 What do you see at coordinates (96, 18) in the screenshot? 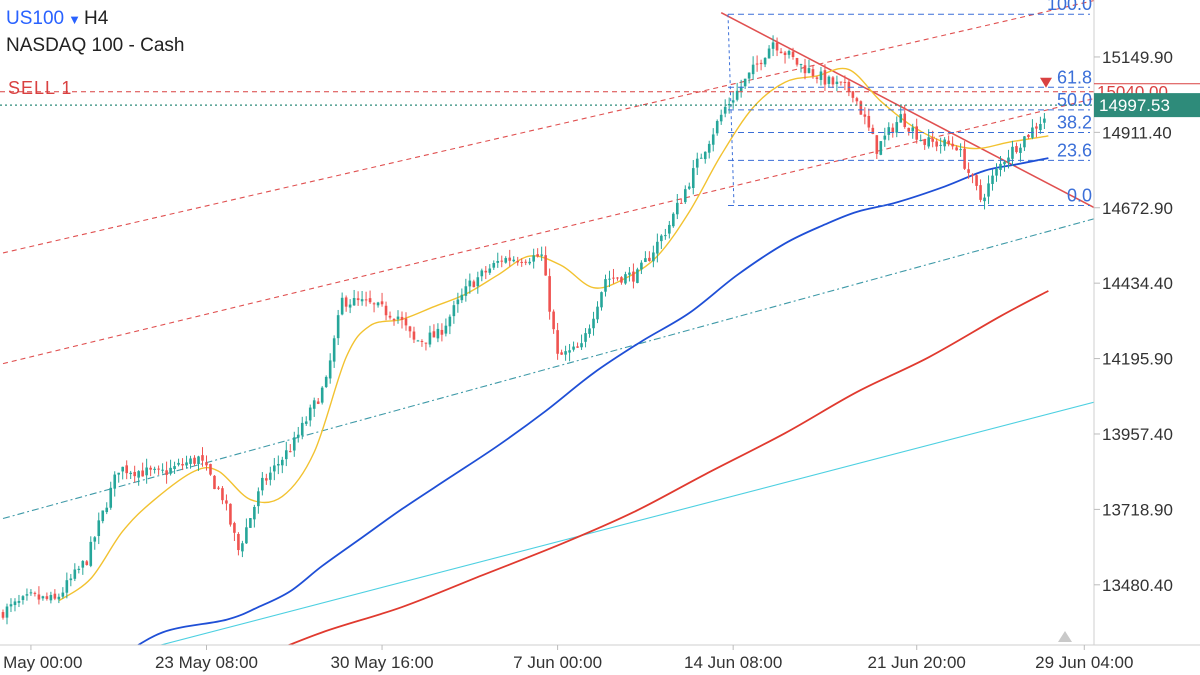
I see `timeframe-label: H4` at bounding box center [96, 18].